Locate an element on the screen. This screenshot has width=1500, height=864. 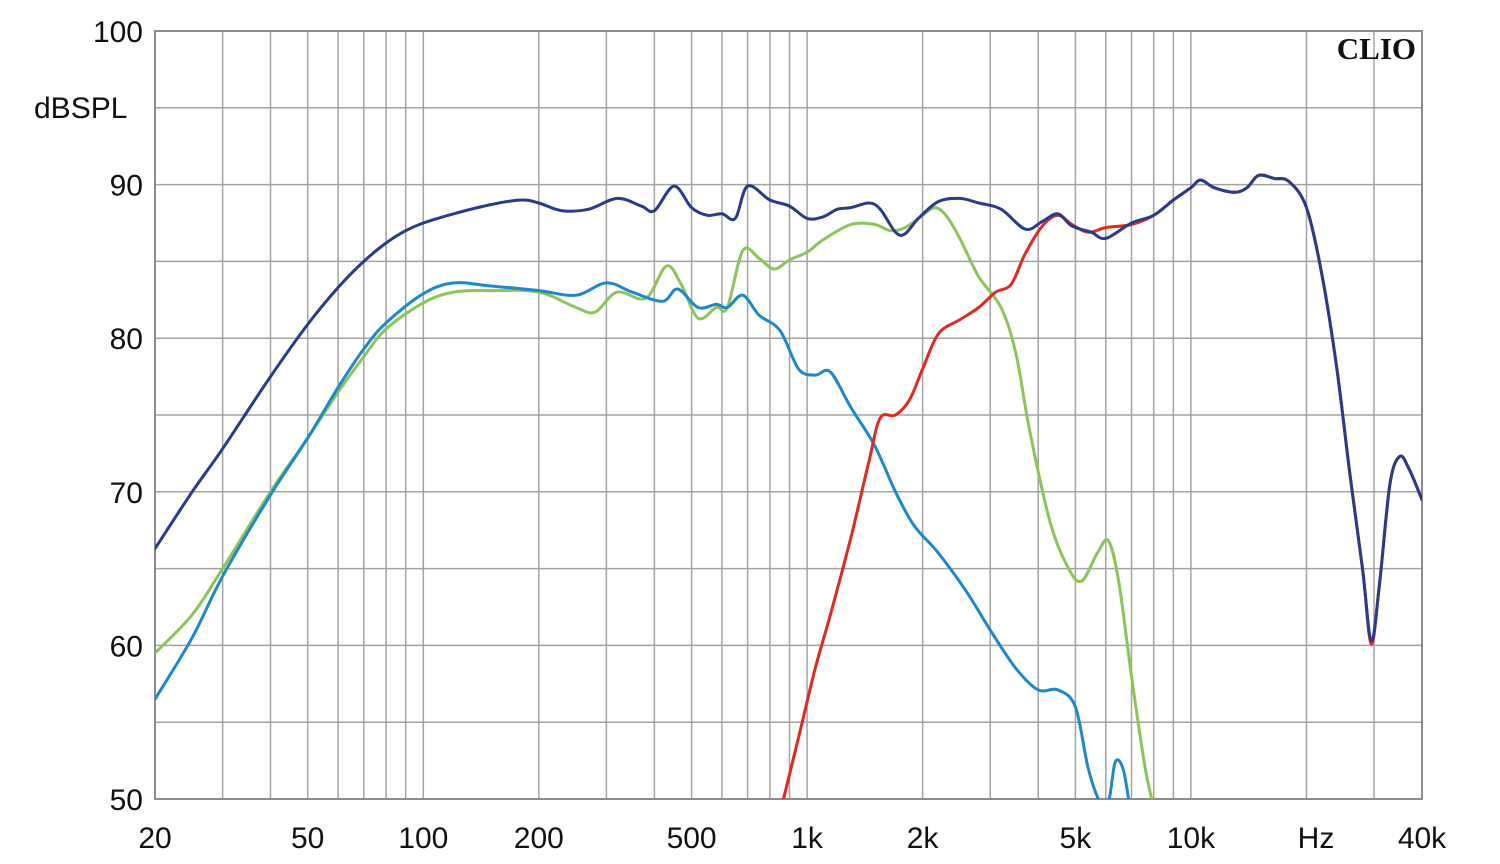
y-tick-label: 60 is located at coordinates (126, 646).